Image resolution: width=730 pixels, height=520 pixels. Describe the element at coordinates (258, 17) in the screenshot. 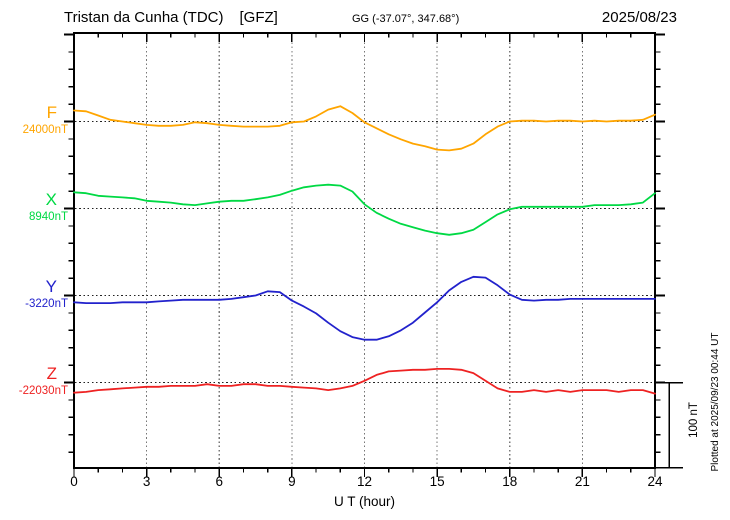

I see `institute-tag: [GFZ]` at that location.